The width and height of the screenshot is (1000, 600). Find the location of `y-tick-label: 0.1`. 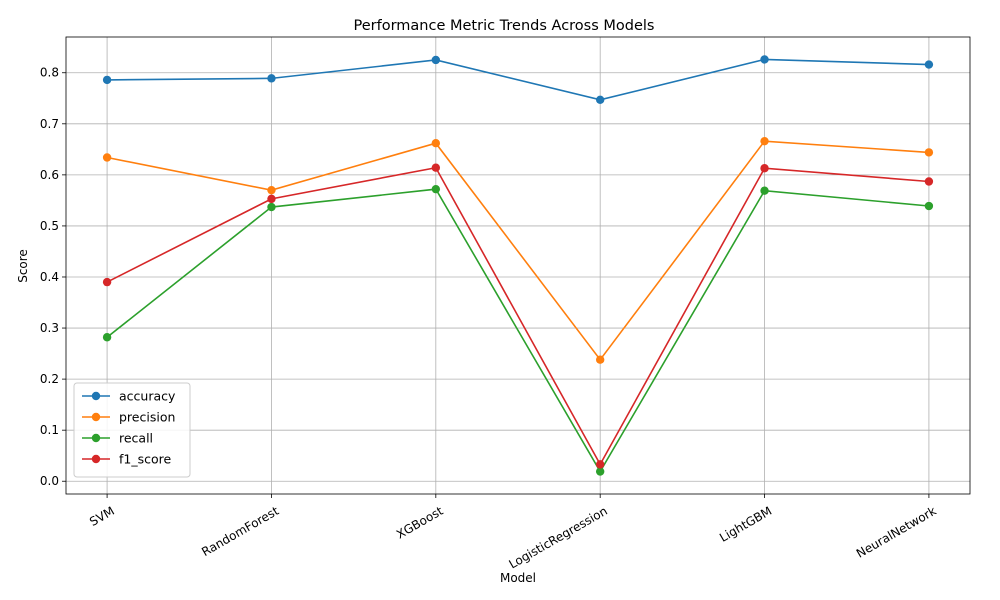

y-tick-label: 0.1 is located at coordinates (49, 430).